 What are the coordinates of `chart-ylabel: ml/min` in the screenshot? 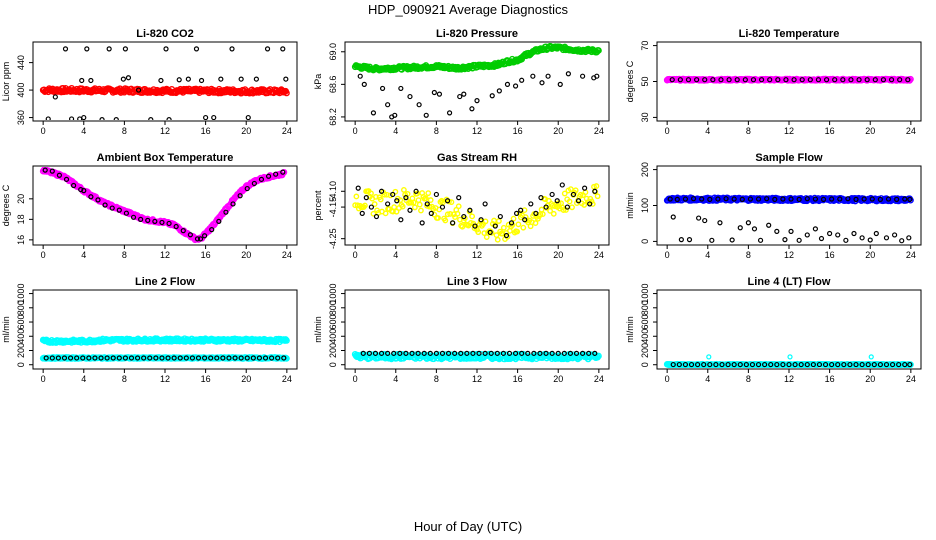 It's located at (630, 205).